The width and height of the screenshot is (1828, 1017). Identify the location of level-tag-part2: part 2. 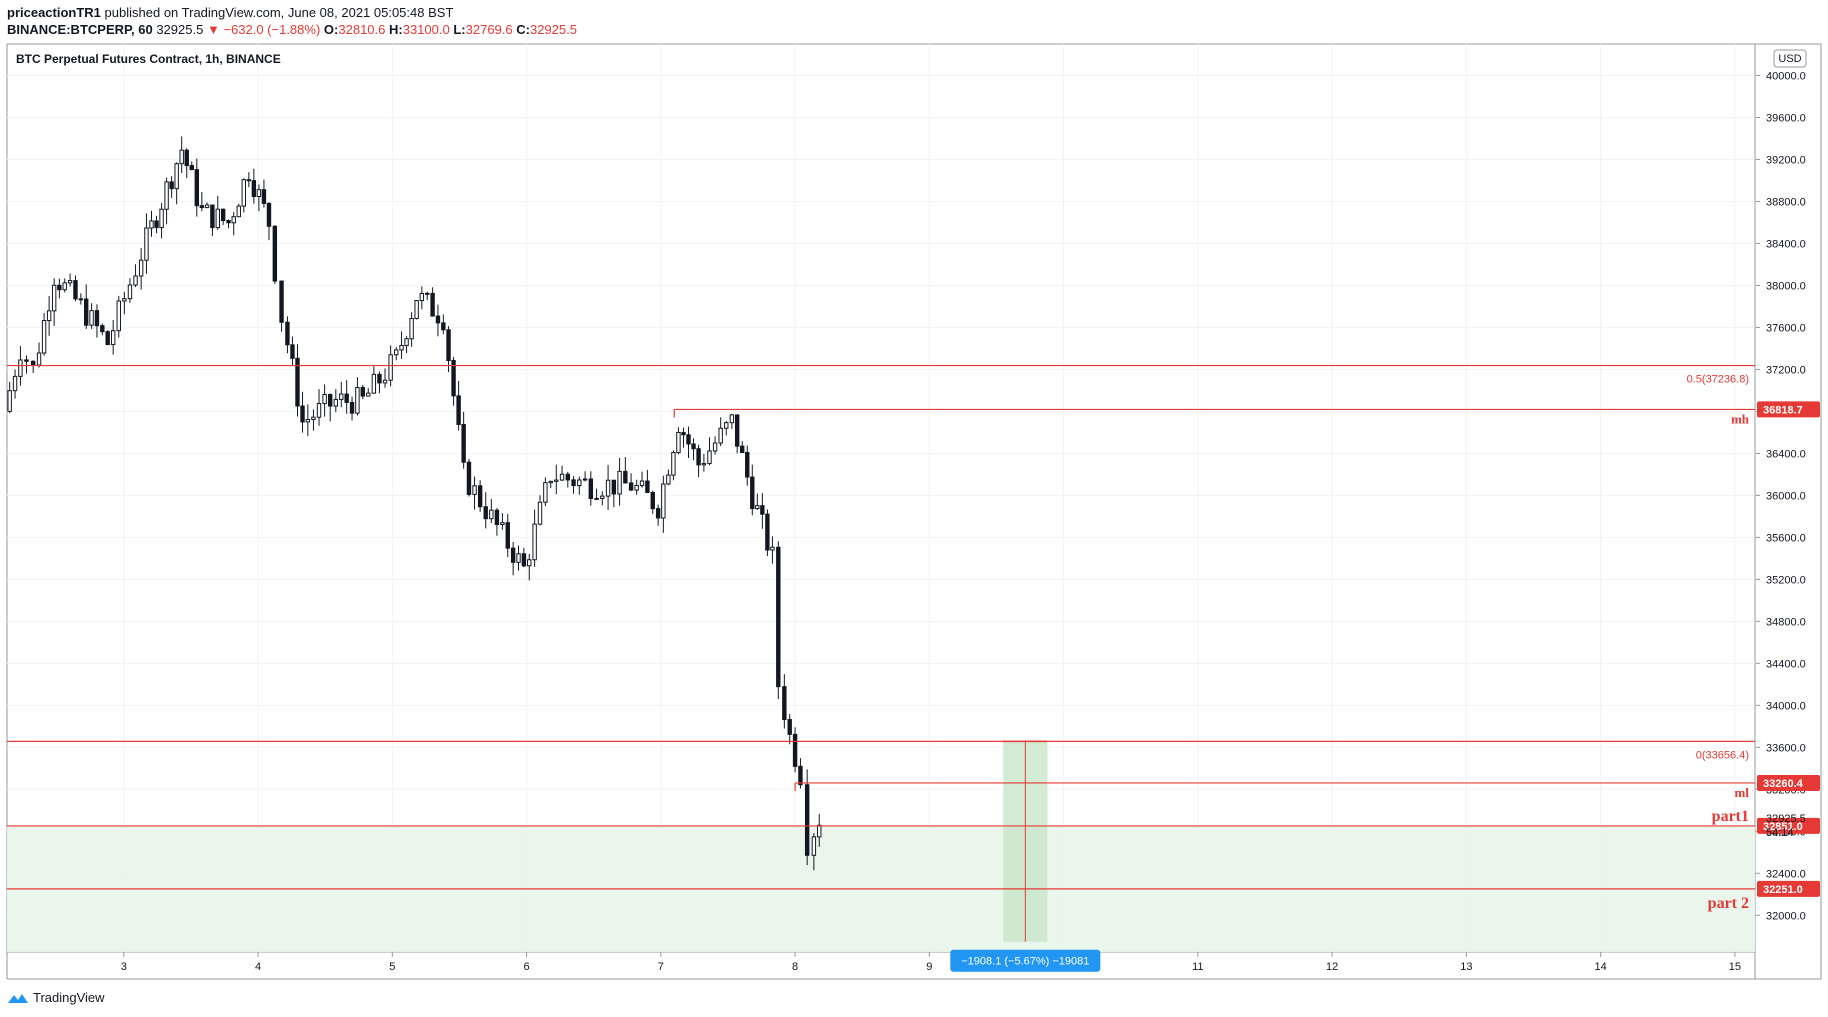
(1728, 903).